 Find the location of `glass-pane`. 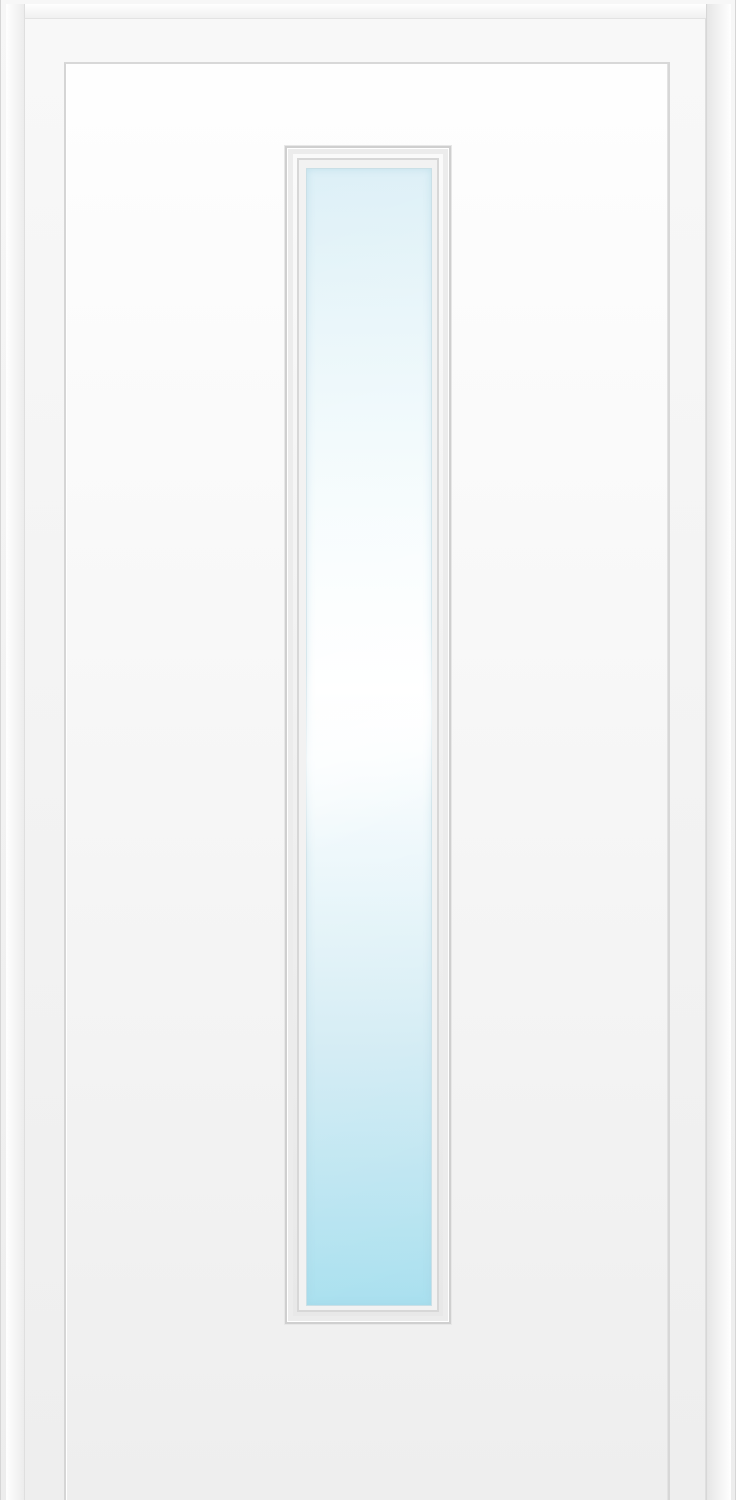

glass-pane is located at coordinates (369, 737).